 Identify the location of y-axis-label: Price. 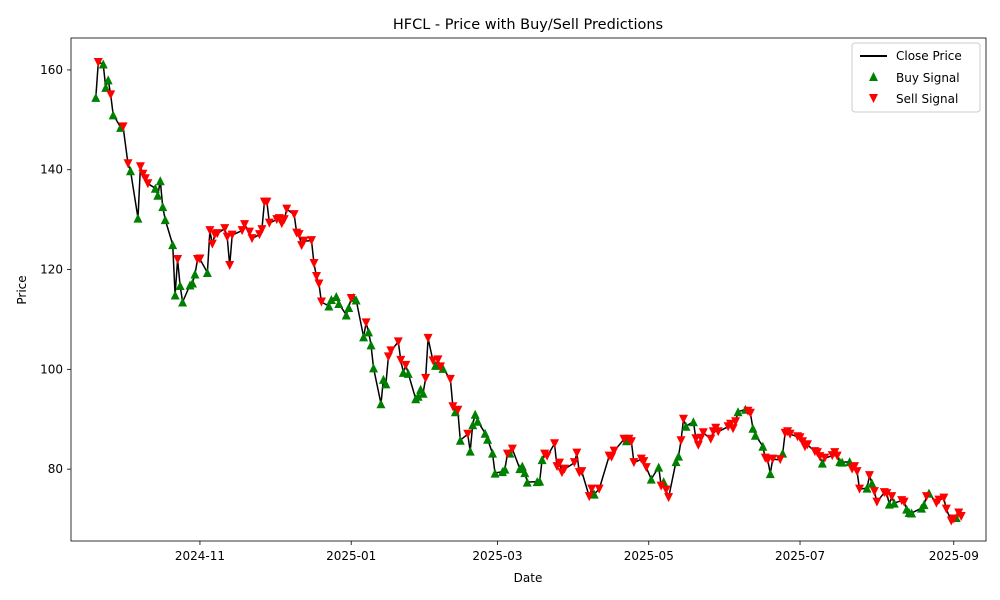
(22, 289).